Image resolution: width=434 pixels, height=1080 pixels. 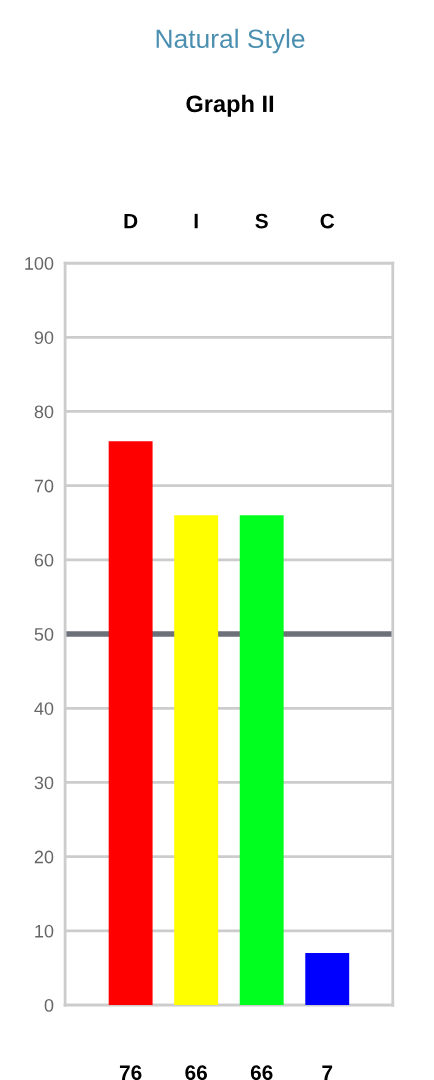 What do you see at coordinates (44, 783) in the screenshot?
I see `y-tick-label: 30` at bounding box center [44, 783].